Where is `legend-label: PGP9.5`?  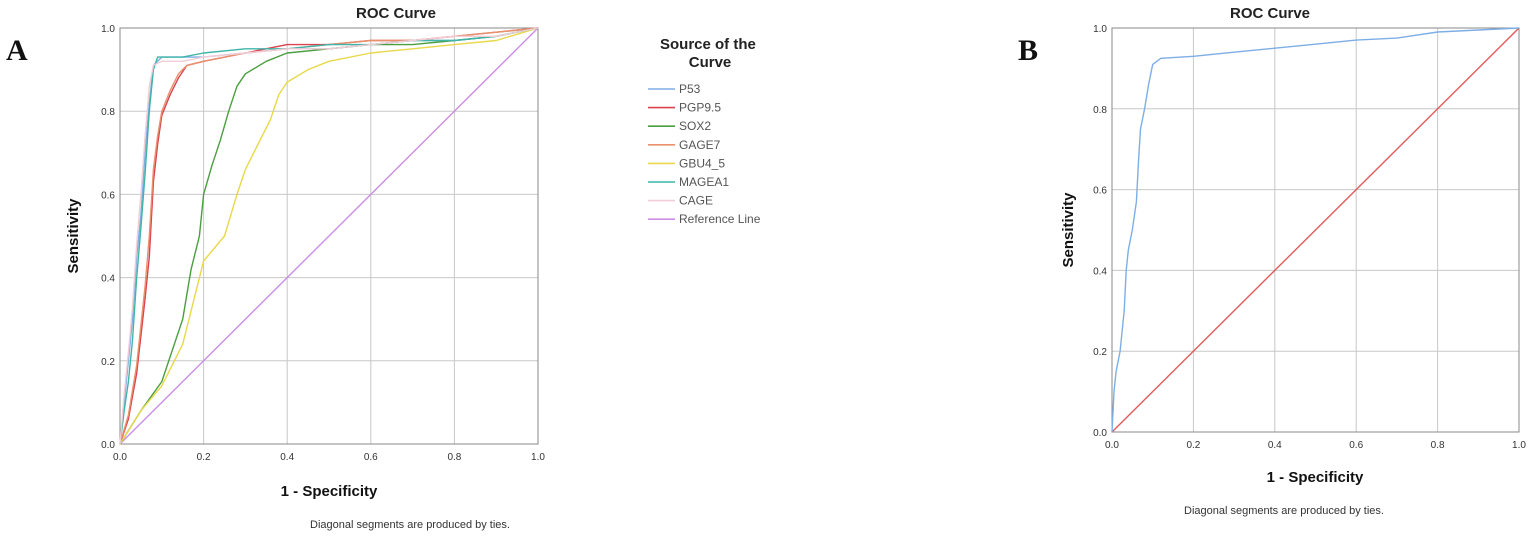 legend-label: PGP9.5 is located at coordinates (700, 108).